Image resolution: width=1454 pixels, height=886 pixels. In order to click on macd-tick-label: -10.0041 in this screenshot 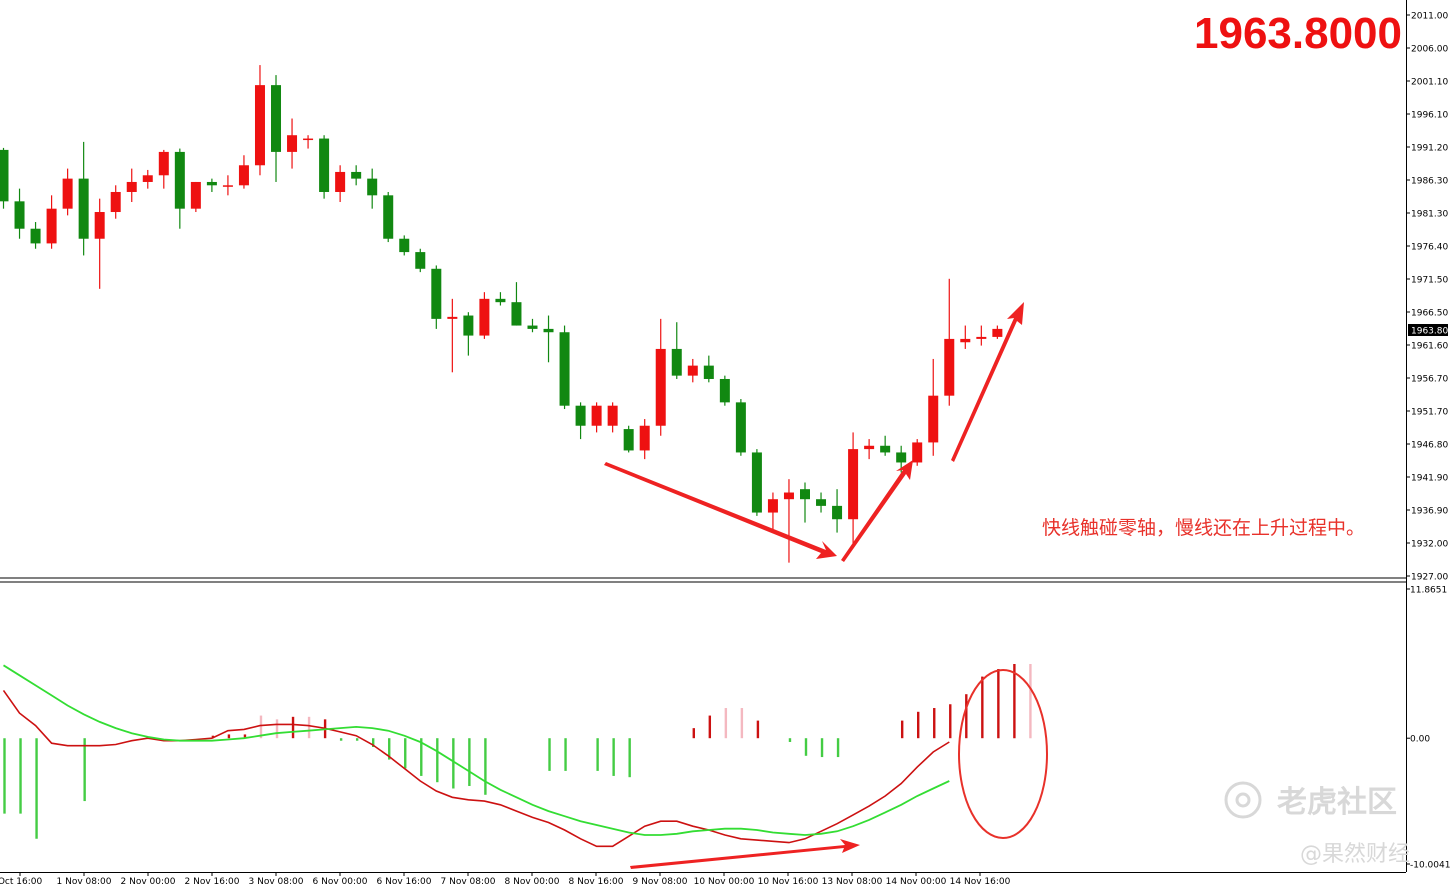, I will do `click(1430, 866)`.